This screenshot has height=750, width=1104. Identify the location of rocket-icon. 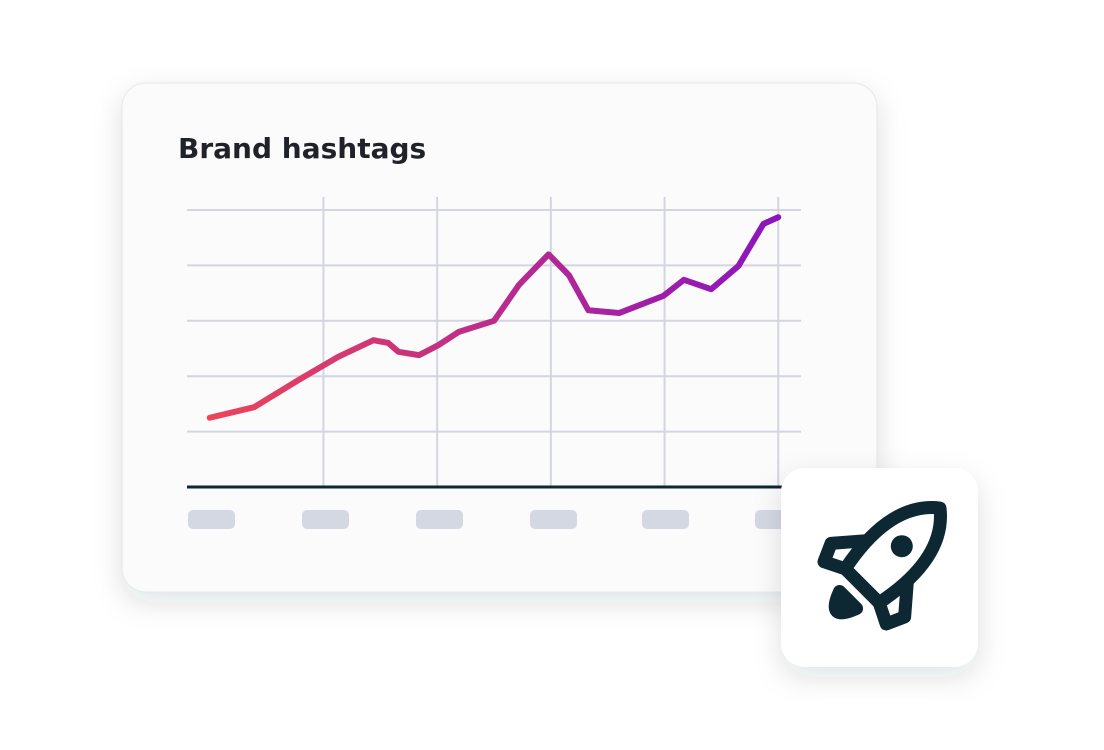
(882, 566).